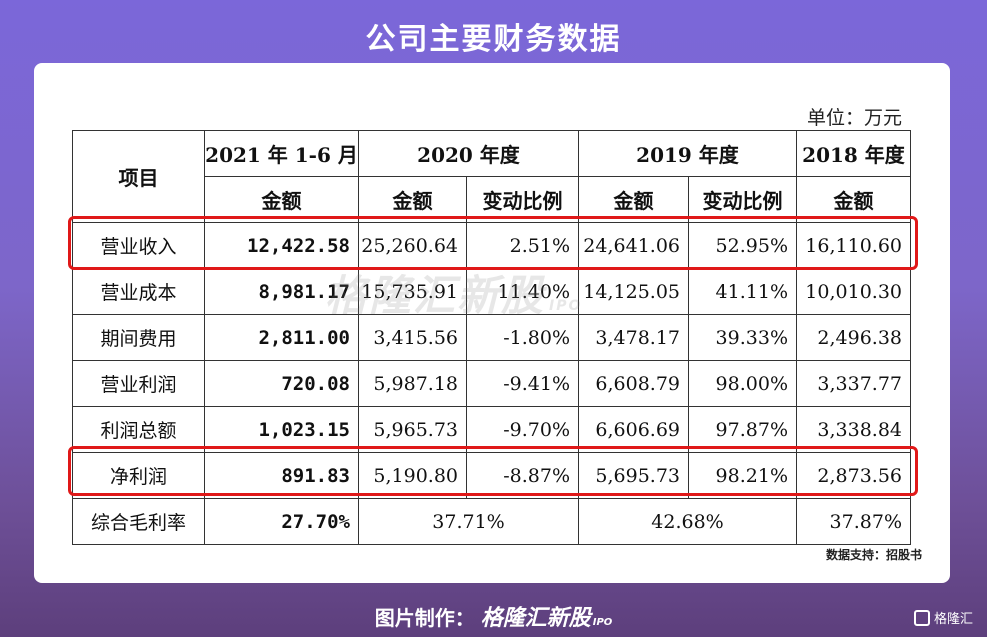 This screenshot has width=987, height=637. I want to click on cell-2020-change: -9.41%, so click(522, 383).